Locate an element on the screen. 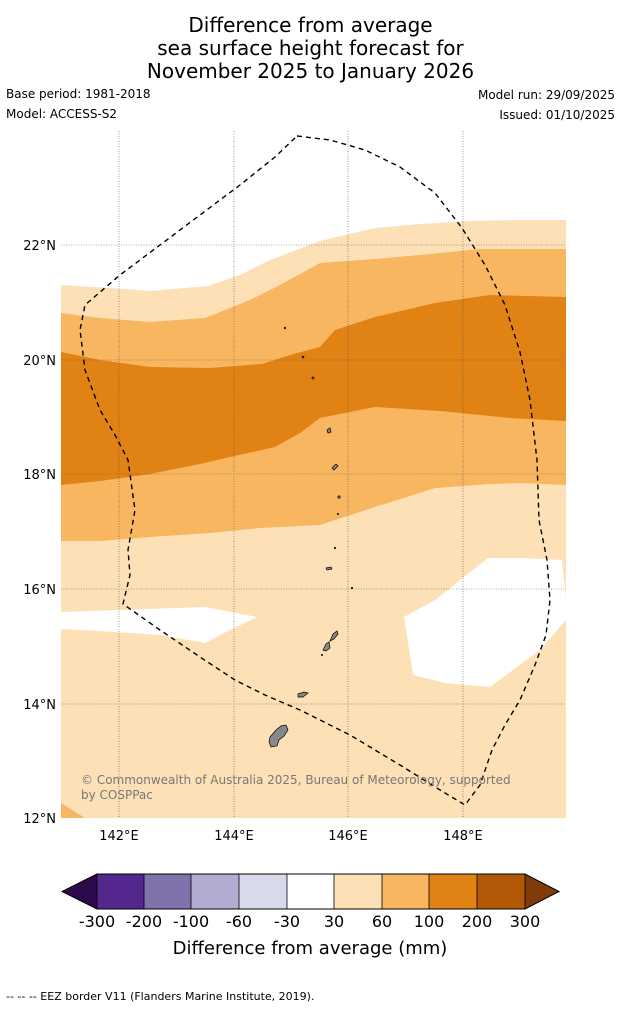 The width and height of the screenshot is (621, 1011). colorbar-tick: 60 is located at coordinates (382, 921).